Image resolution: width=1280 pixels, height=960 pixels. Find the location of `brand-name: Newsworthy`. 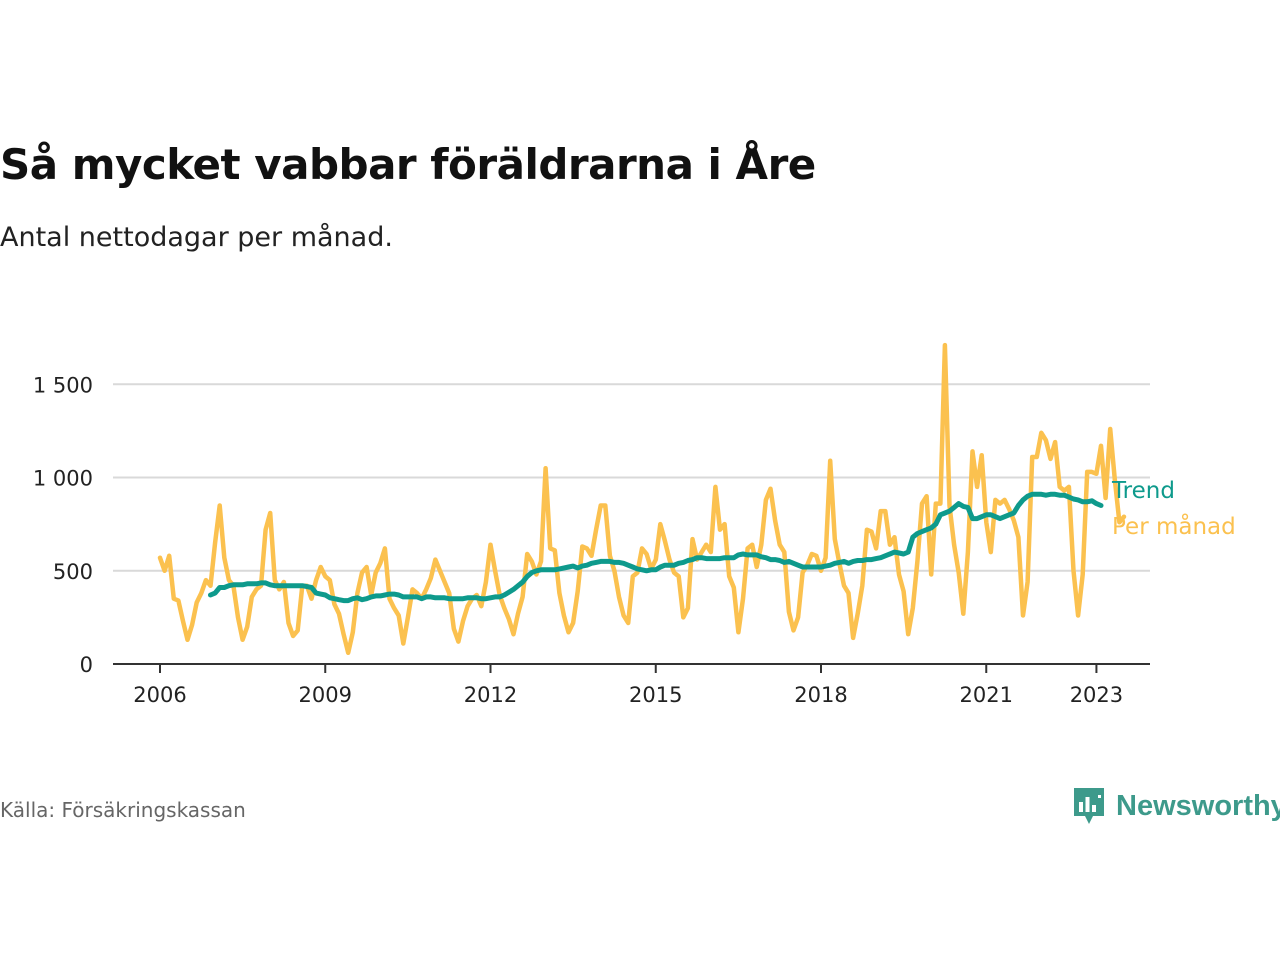

brand-name: Newsworthy is located at coordinates (1198, 805).